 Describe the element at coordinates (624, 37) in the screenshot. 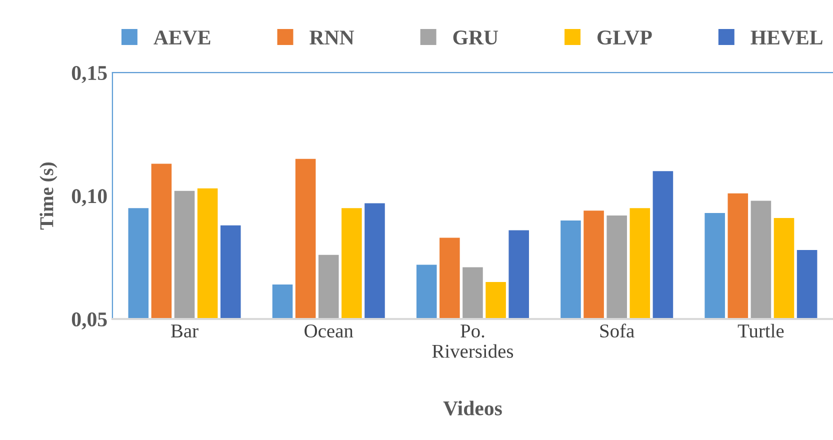

I see `legend-label: GLVP` at that location.